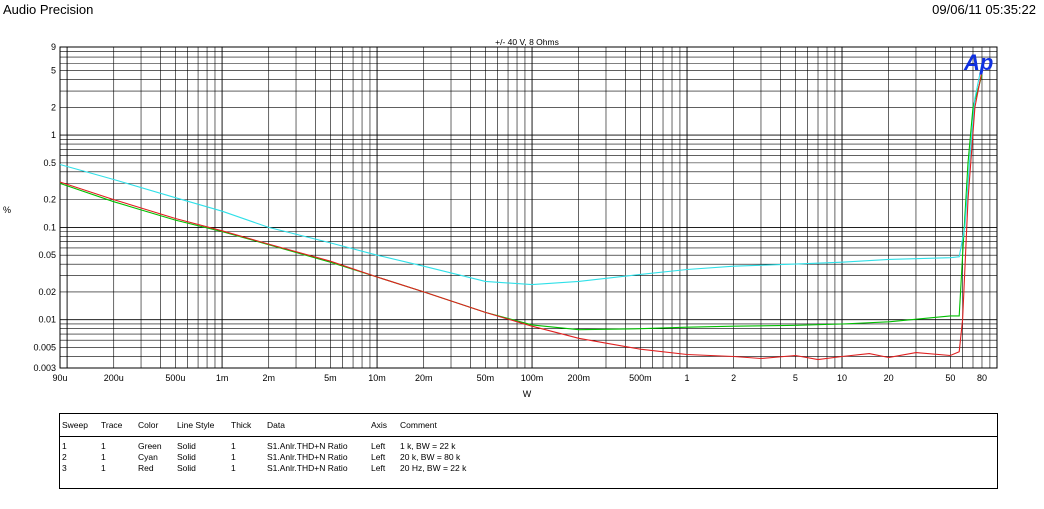 The height and width of the screenshot is (509, 1044). Describe the element at coordinates (795, 378) in the screenshot. I see `x-tick-label: 5` at that location.